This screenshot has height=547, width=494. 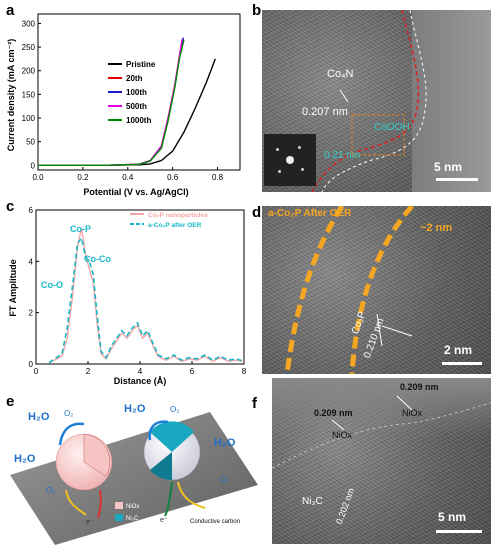 What do you see at coordinates (257, 10) in the screenshot?
I see `panel-letter-b: b` at bounding box center [257, 10].